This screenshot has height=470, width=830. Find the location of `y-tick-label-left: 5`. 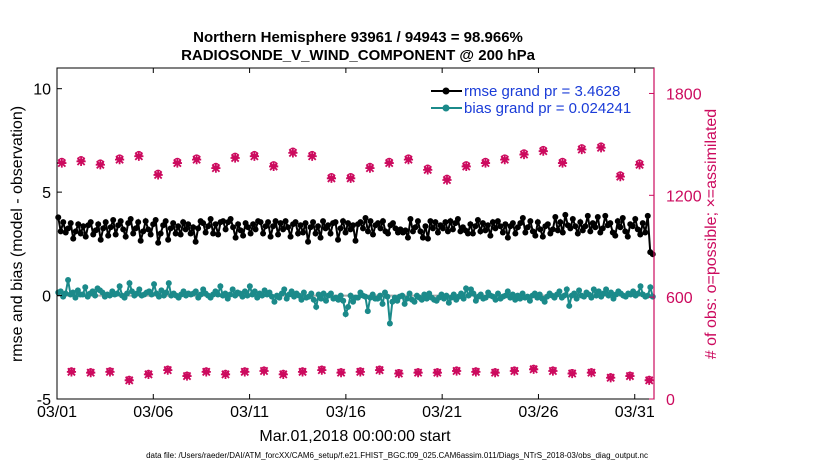

y-tick-label-left: 5 is located at coordinates (46, 193).